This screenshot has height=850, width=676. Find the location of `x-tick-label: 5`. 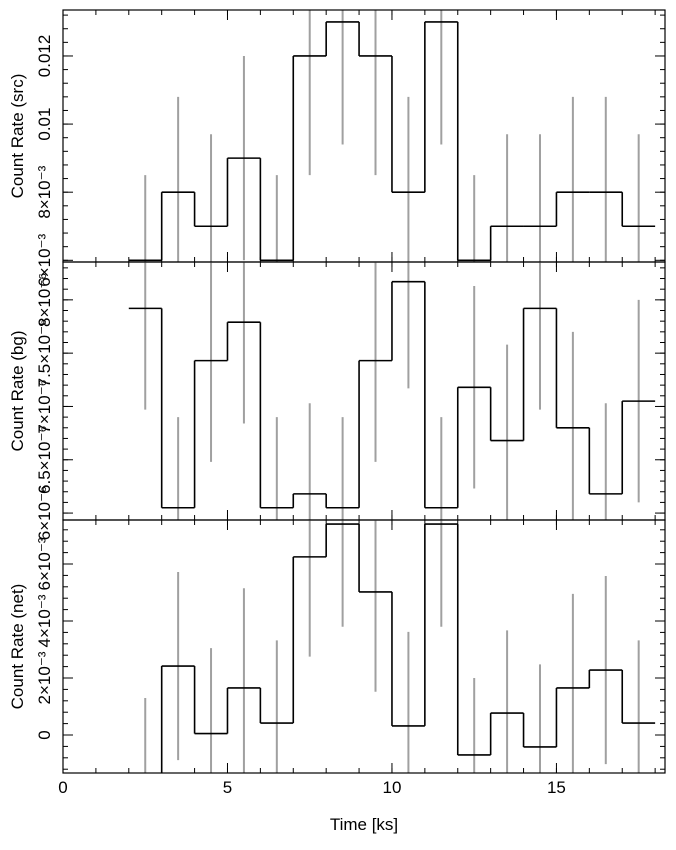

x-tick-label: 5 is located at coordinates (227, 787).